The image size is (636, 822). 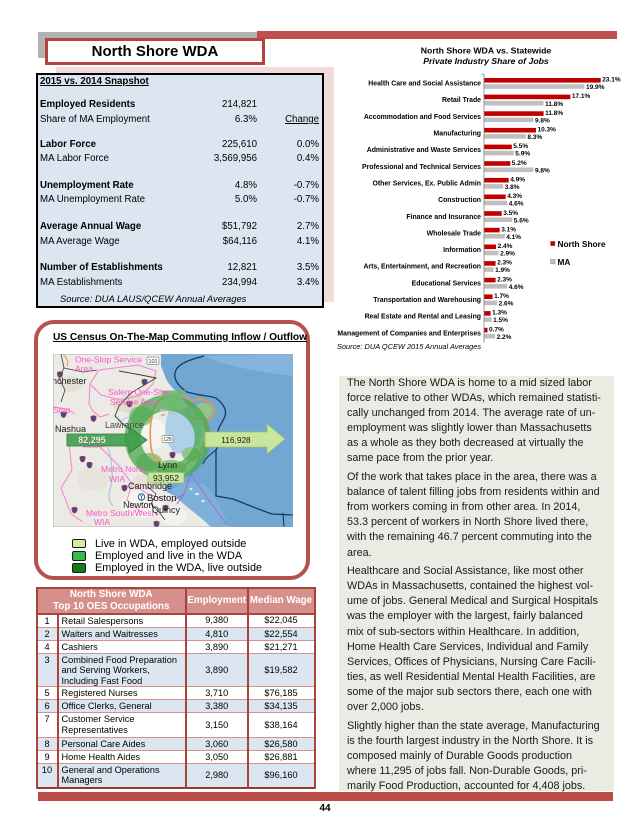 I want to click on svg-text: Lynn, so click(x=167, y=465).